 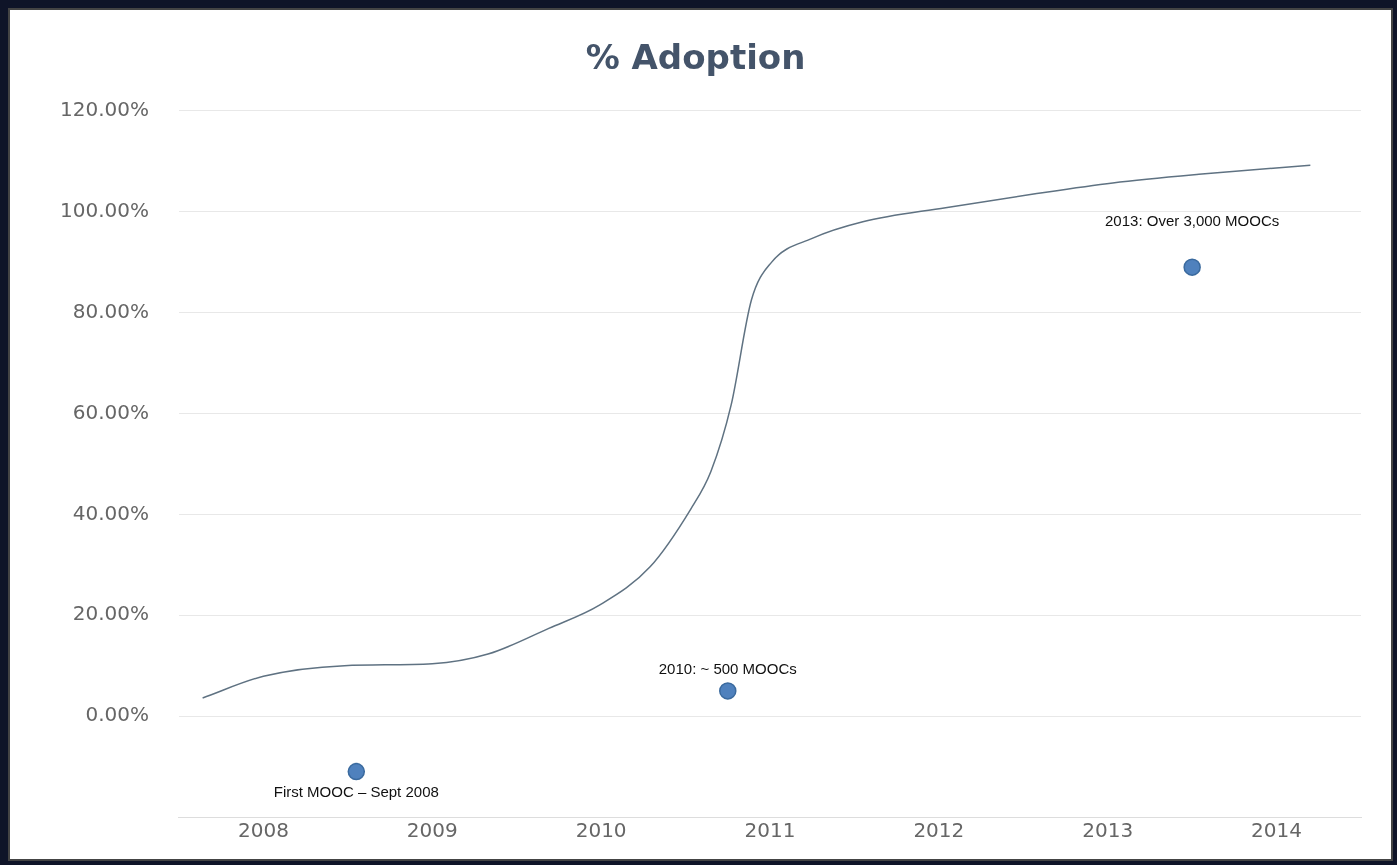 I want to click on y-tick-label: 40.00%, so click(x=110, y=512).